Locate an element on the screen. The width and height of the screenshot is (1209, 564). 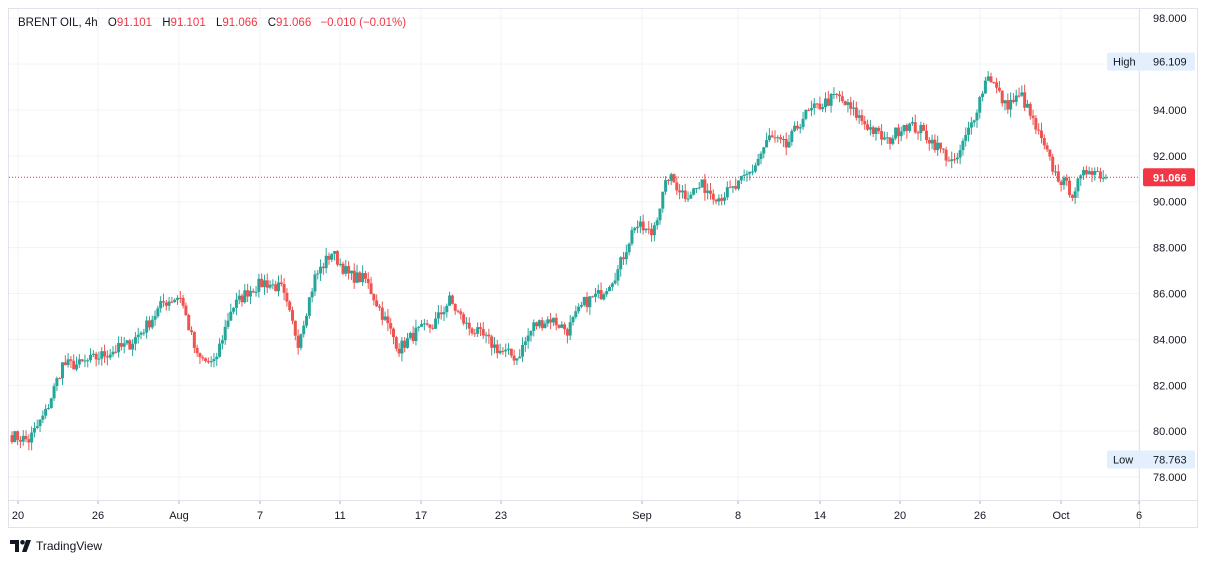
high-value: 91.101 is located at coordinates (188, 23).